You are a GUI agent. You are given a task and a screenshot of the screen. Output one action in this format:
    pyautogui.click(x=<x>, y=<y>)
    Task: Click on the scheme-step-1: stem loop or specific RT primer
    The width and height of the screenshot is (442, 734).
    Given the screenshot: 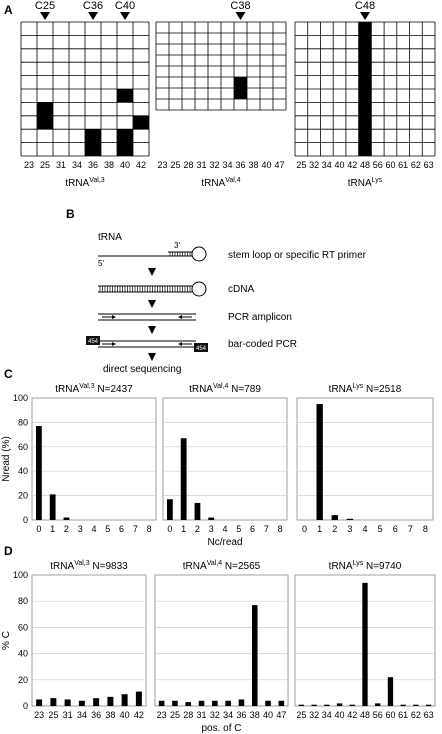 What is the action you would take?
    pyautogui.click(x=297, y=255)
    